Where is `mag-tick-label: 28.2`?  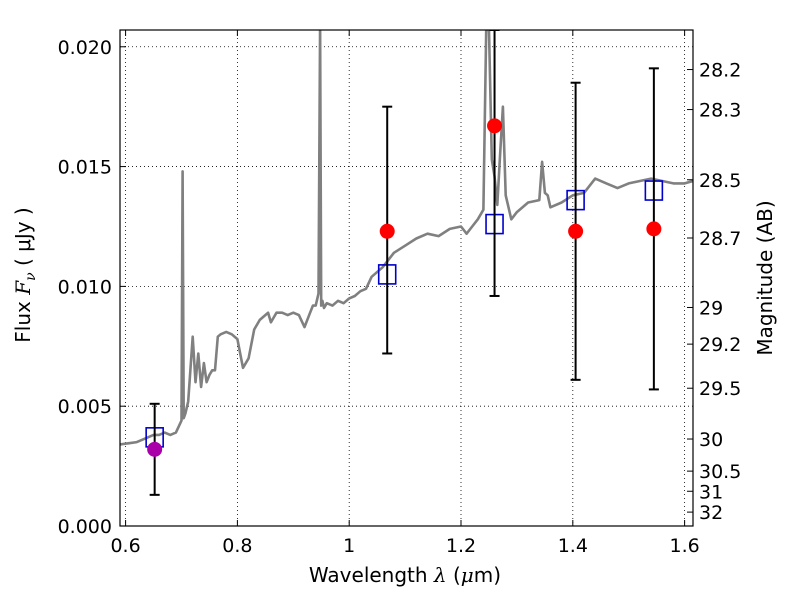
mag-tick-label: 28.2 is located at coordinates (720, 71).